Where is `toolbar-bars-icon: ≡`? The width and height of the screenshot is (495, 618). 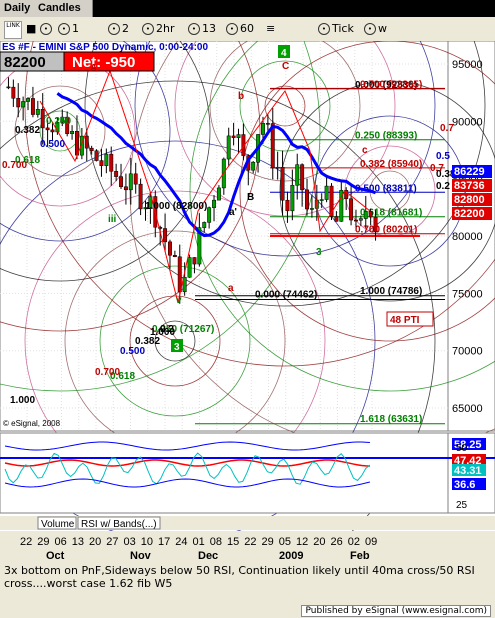 toolbar-bars-icon: ≡ is located at coordinates (271, 28).